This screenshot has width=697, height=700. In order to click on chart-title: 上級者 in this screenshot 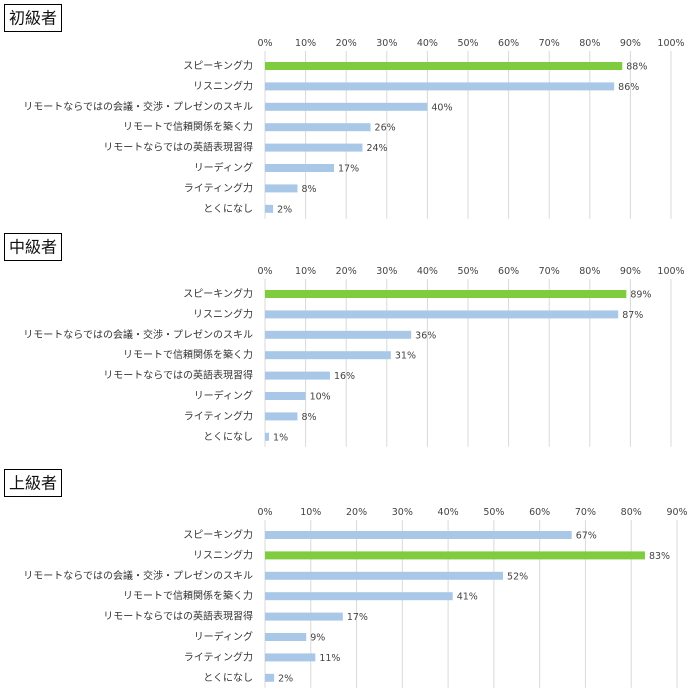, I will do `click(33, 483)`.